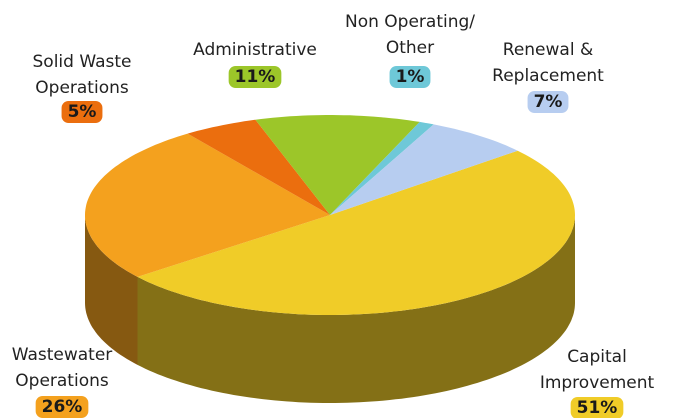 The width and height of the screenshot is (673, 418). What do you see at coordinates (410, 35) in the screenshot?
I see `category-label: Non Operating/Other` at bounding box center [410, 35].